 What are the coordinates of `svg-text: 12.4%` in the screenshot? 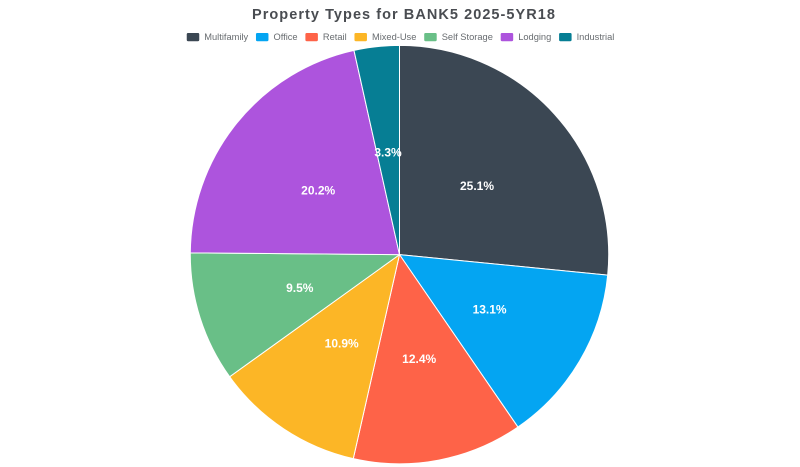 It's located at (419, 359).